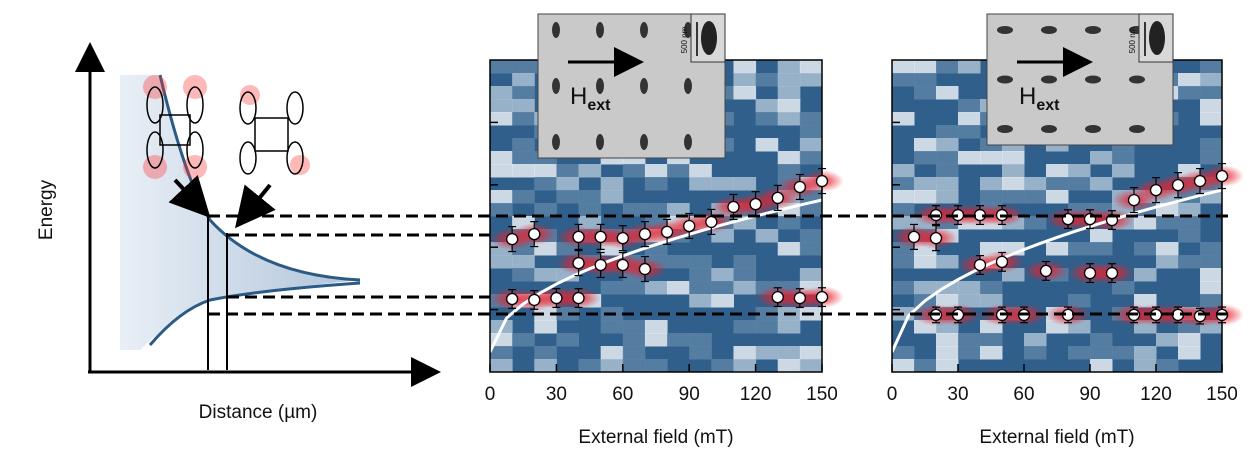 The width and height of the screenshot is (1258, 456). I want to click on x-tick-label: 60, so click(1023, 394).